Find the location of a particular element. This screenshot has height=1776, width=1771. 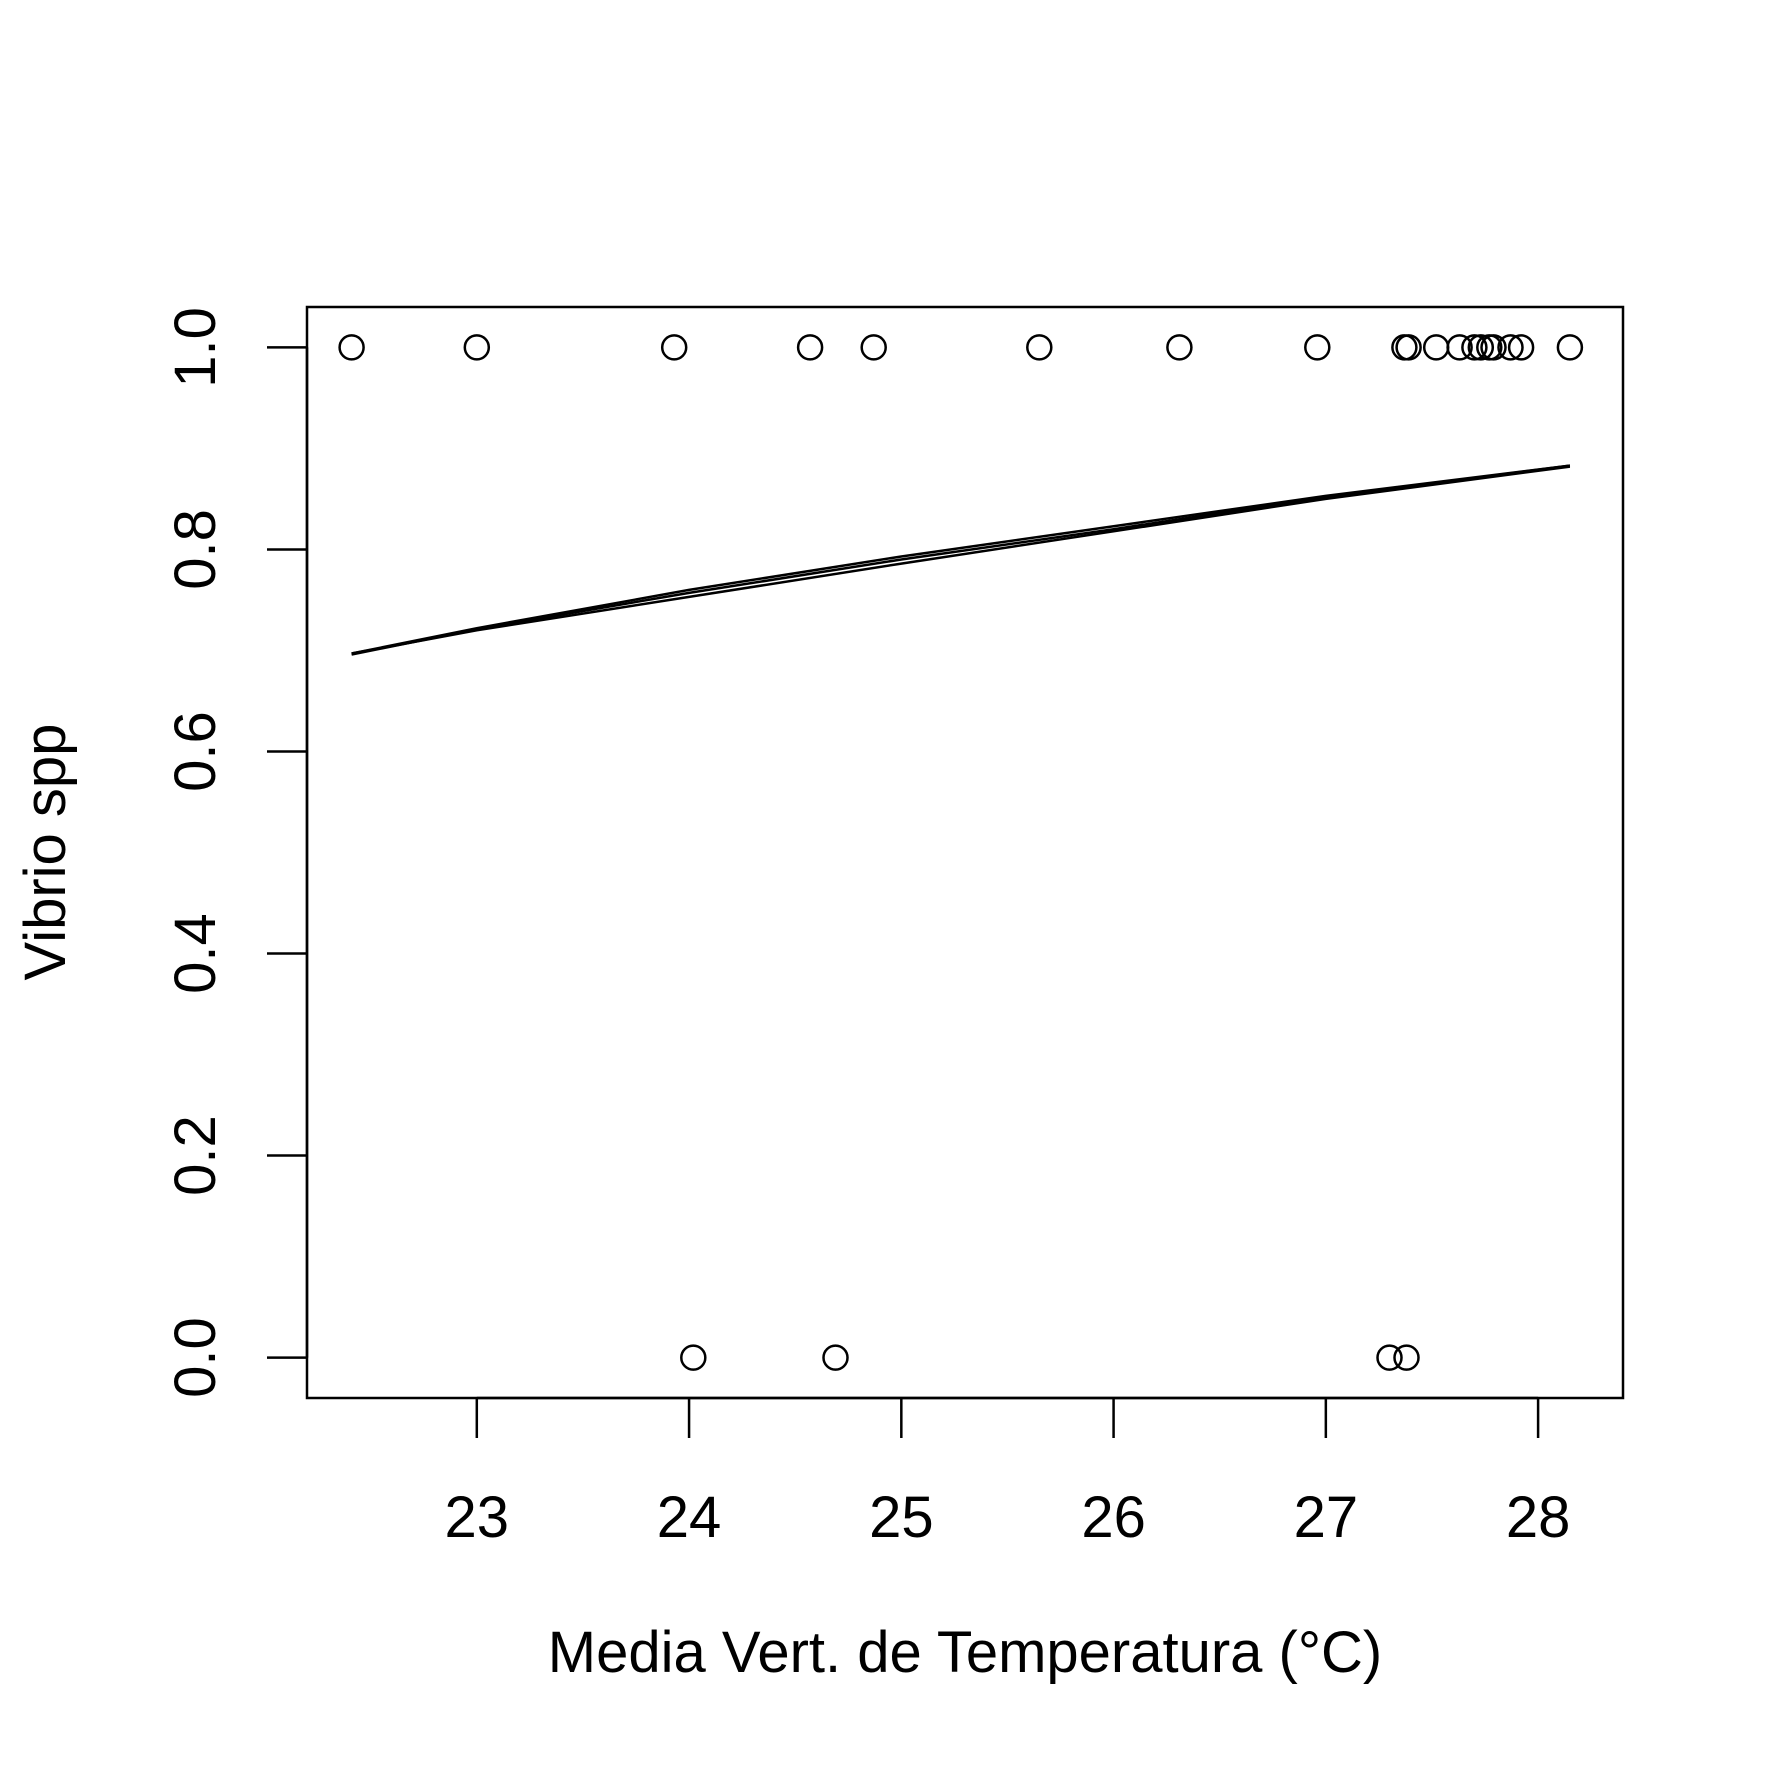

x-axis-label: Media Vert. de Temperatura (°C) is located at coordinates (965, 1652).